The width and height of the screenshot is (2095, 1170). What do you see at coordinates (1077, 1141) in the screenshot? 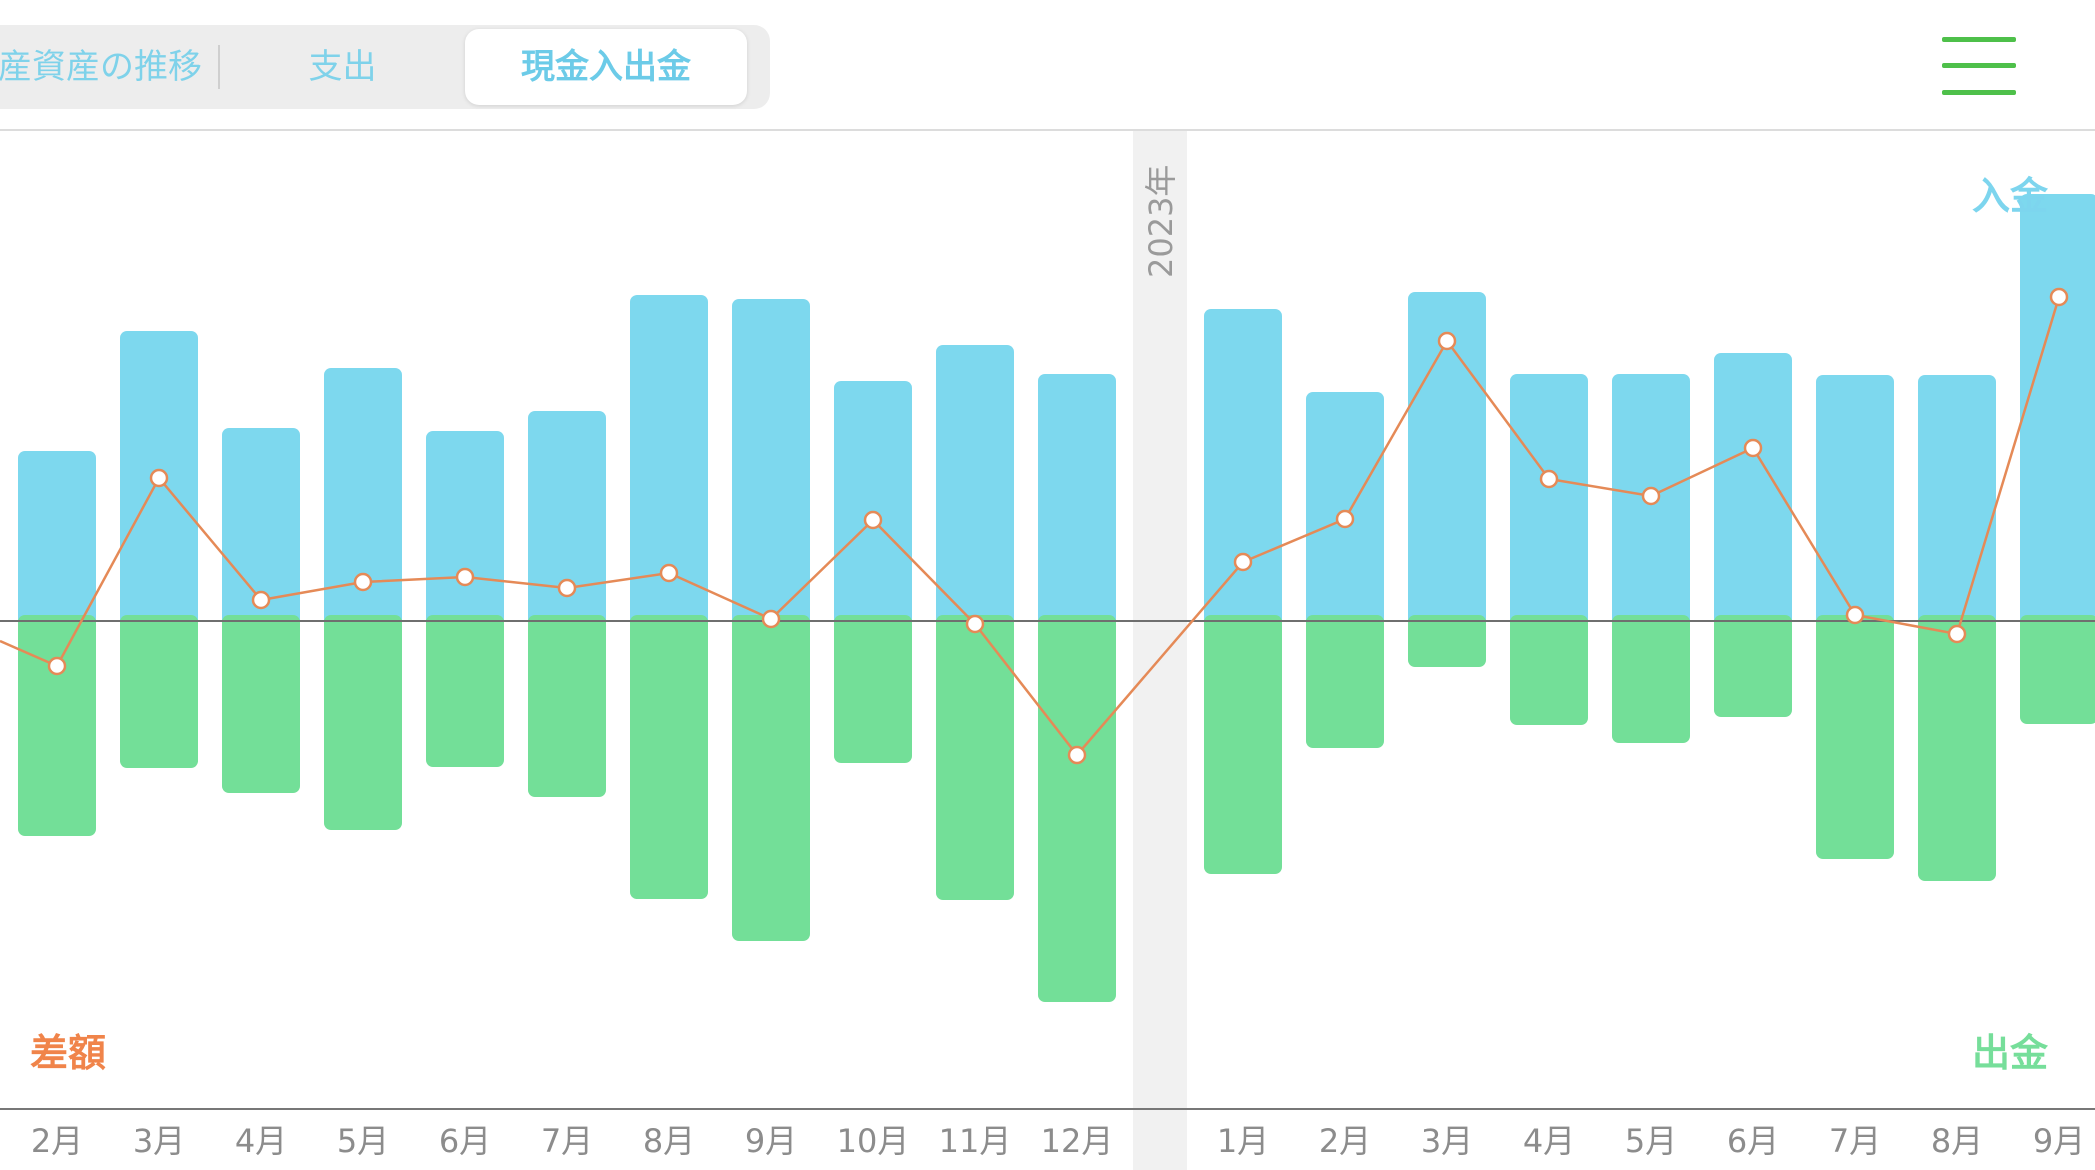
I see `x-tick-label: 12月` at bounding box center [1077, 1141].